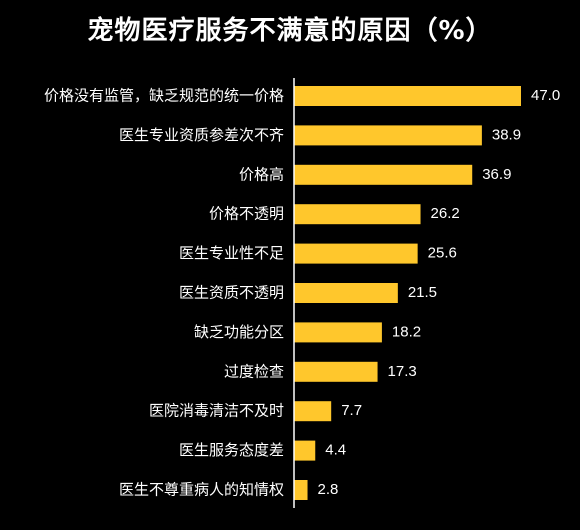  Describe the element at coordinates (328, 489) in the screenshot. I see `value-label: 2.8` at that location.